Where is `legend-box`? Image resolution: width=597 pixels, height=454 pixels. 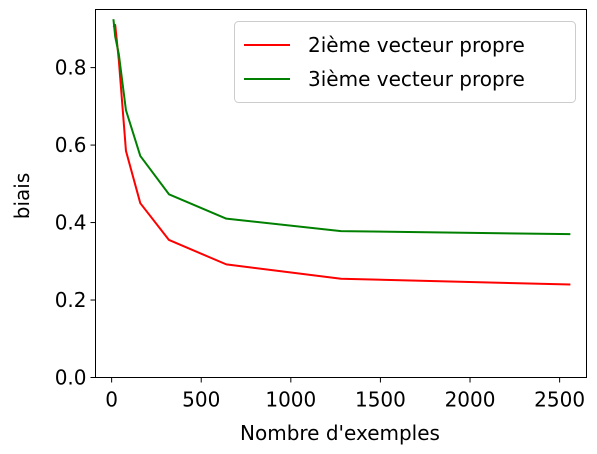
legend-box is located at coordinates (405, 62).